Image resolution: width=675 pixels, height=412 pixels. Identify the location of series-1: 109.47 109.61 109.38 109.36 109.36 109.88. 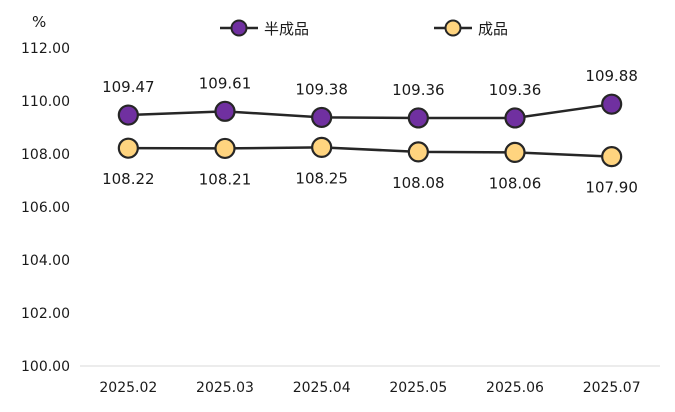
(370, 98).